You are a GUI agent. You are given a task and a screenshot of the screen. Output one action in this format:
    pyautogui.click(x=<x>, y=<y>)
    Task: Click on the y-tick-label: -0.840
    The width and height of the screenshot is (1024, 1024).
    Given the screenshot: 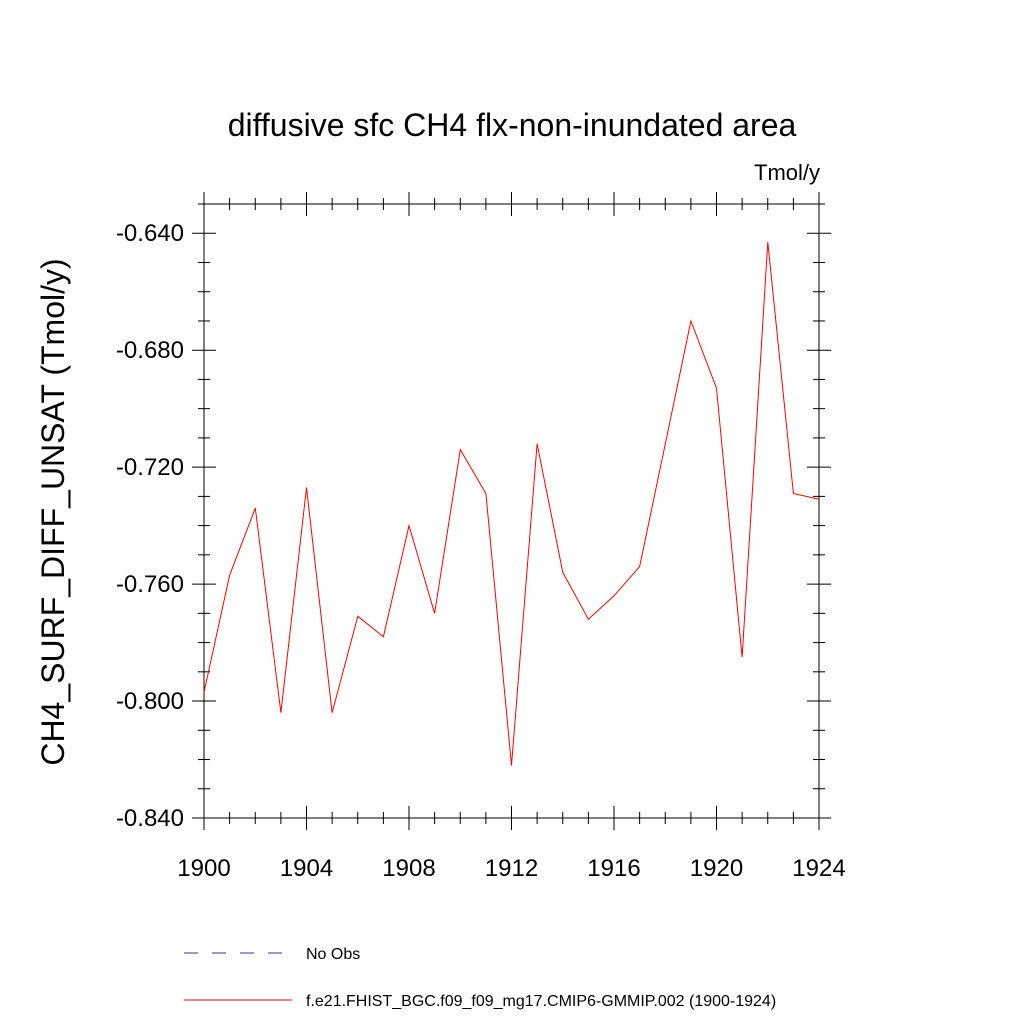 What is the action you would take?
    pyautogui.click(x=150, y=818)
    